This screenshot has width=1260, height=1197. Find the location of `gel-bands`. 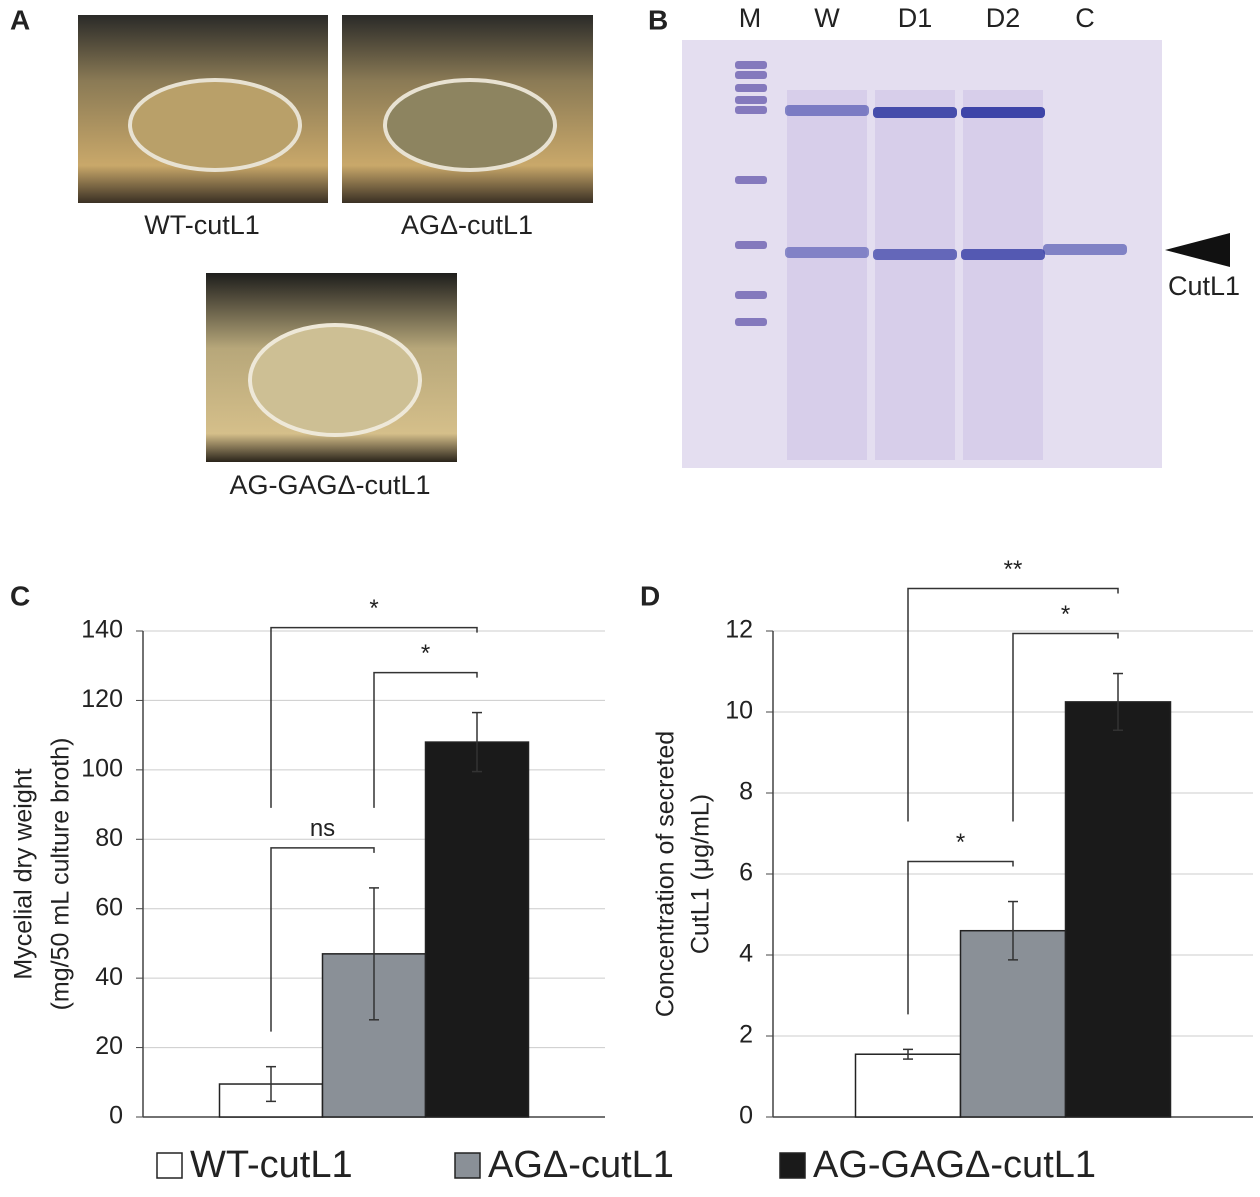

gel-bands is located at coordinates (931, 260).